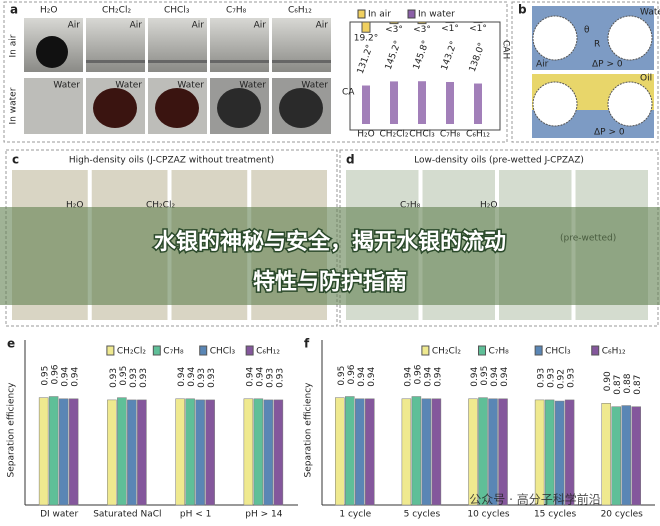 This screenshot has width=660, height=526. Describe the element at coordinates (618, 385) in the screenshot. I see `value-label: 0.87` at that location.